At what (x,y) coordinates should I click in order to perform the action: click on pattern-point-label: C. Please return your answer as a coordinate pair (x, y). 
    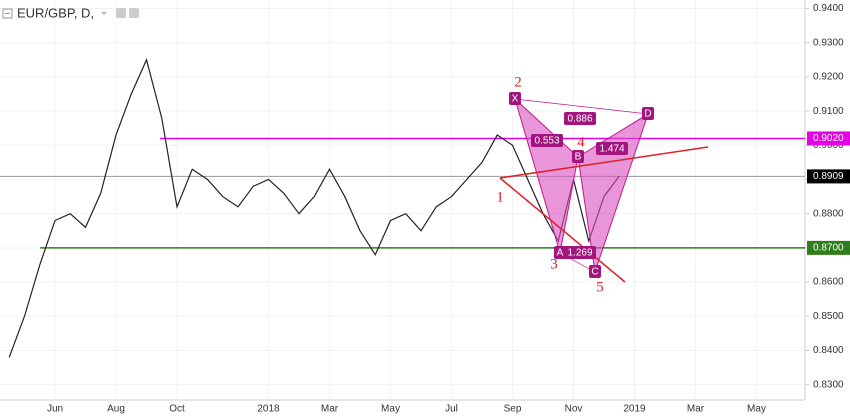
    Looking at the image, I should click on (594, 272).